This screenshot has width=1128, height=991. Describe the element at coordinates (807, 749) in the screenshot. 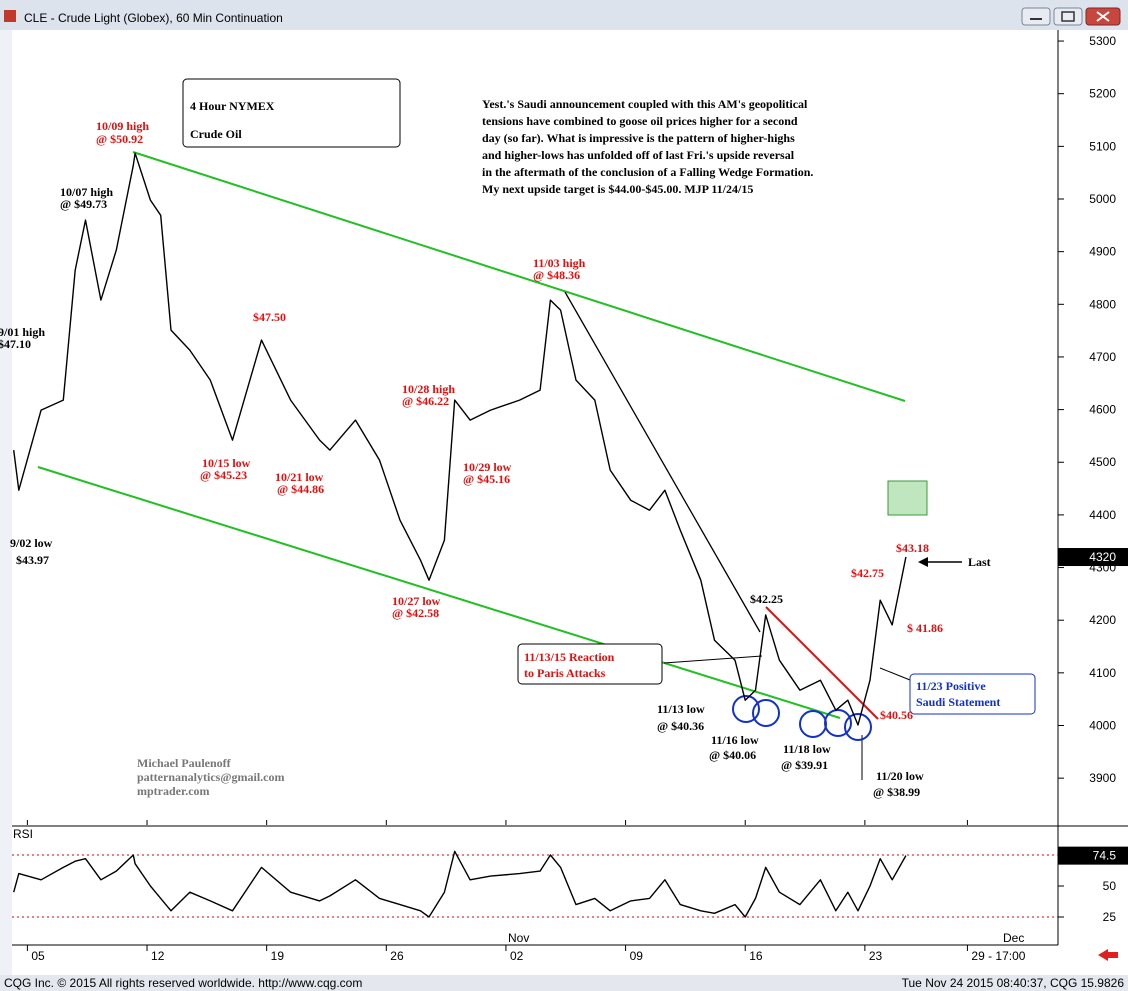

I see `annotation: 11/18 low` at that location.